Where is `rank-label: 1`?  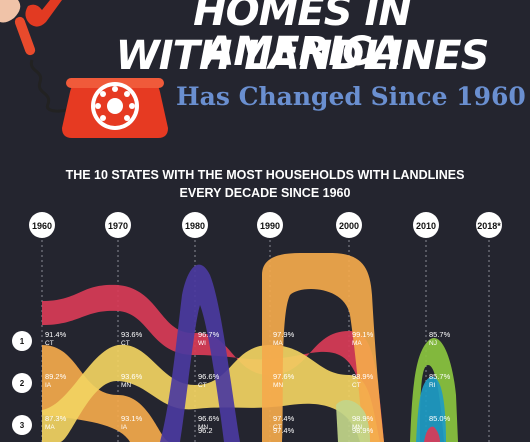 rank-label: 1 is located at coordinates (22, 341).